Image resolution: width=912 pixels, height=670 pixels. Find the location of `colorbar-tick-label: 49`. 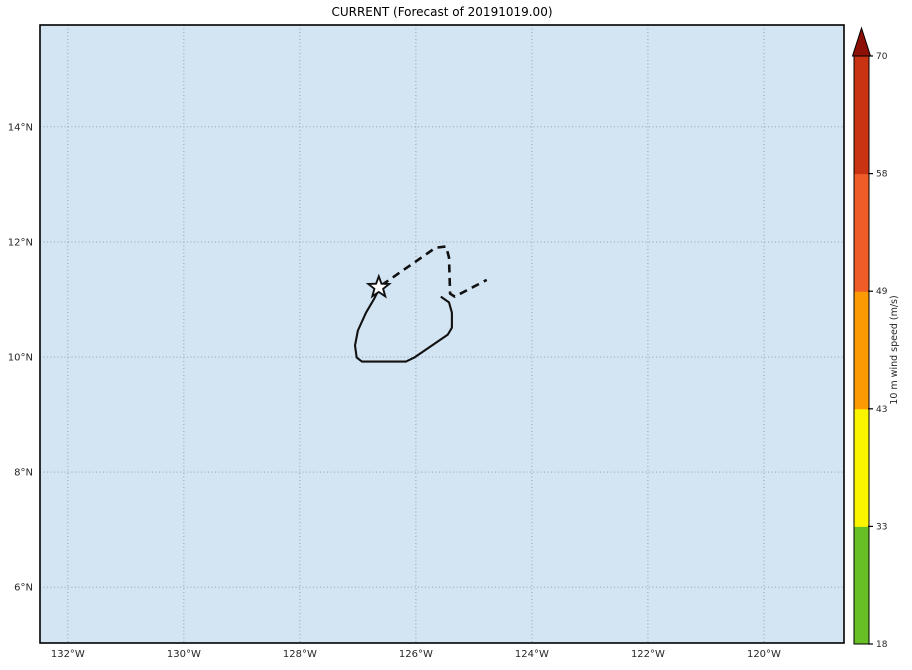

colorbar-tick-label: 49 is located at coordinates (882, 292).